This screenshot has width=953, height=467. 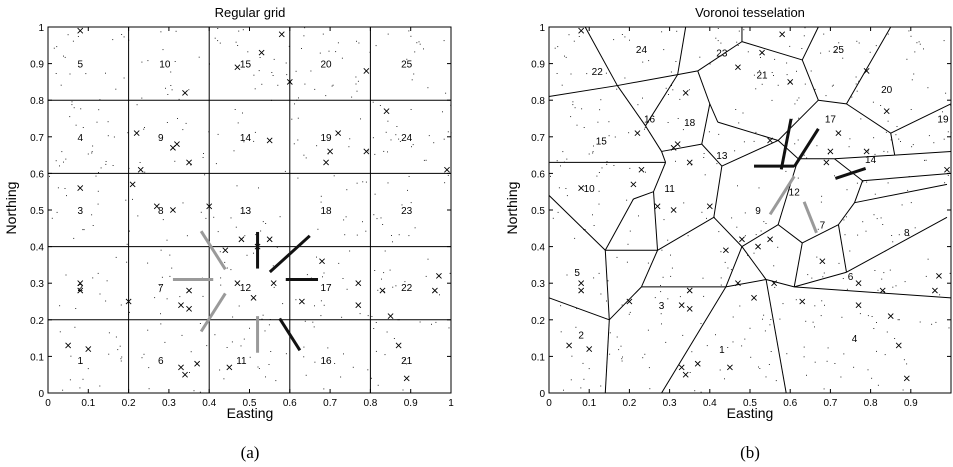 I want to click on cell-number: 3, so click(x=662, y=306).